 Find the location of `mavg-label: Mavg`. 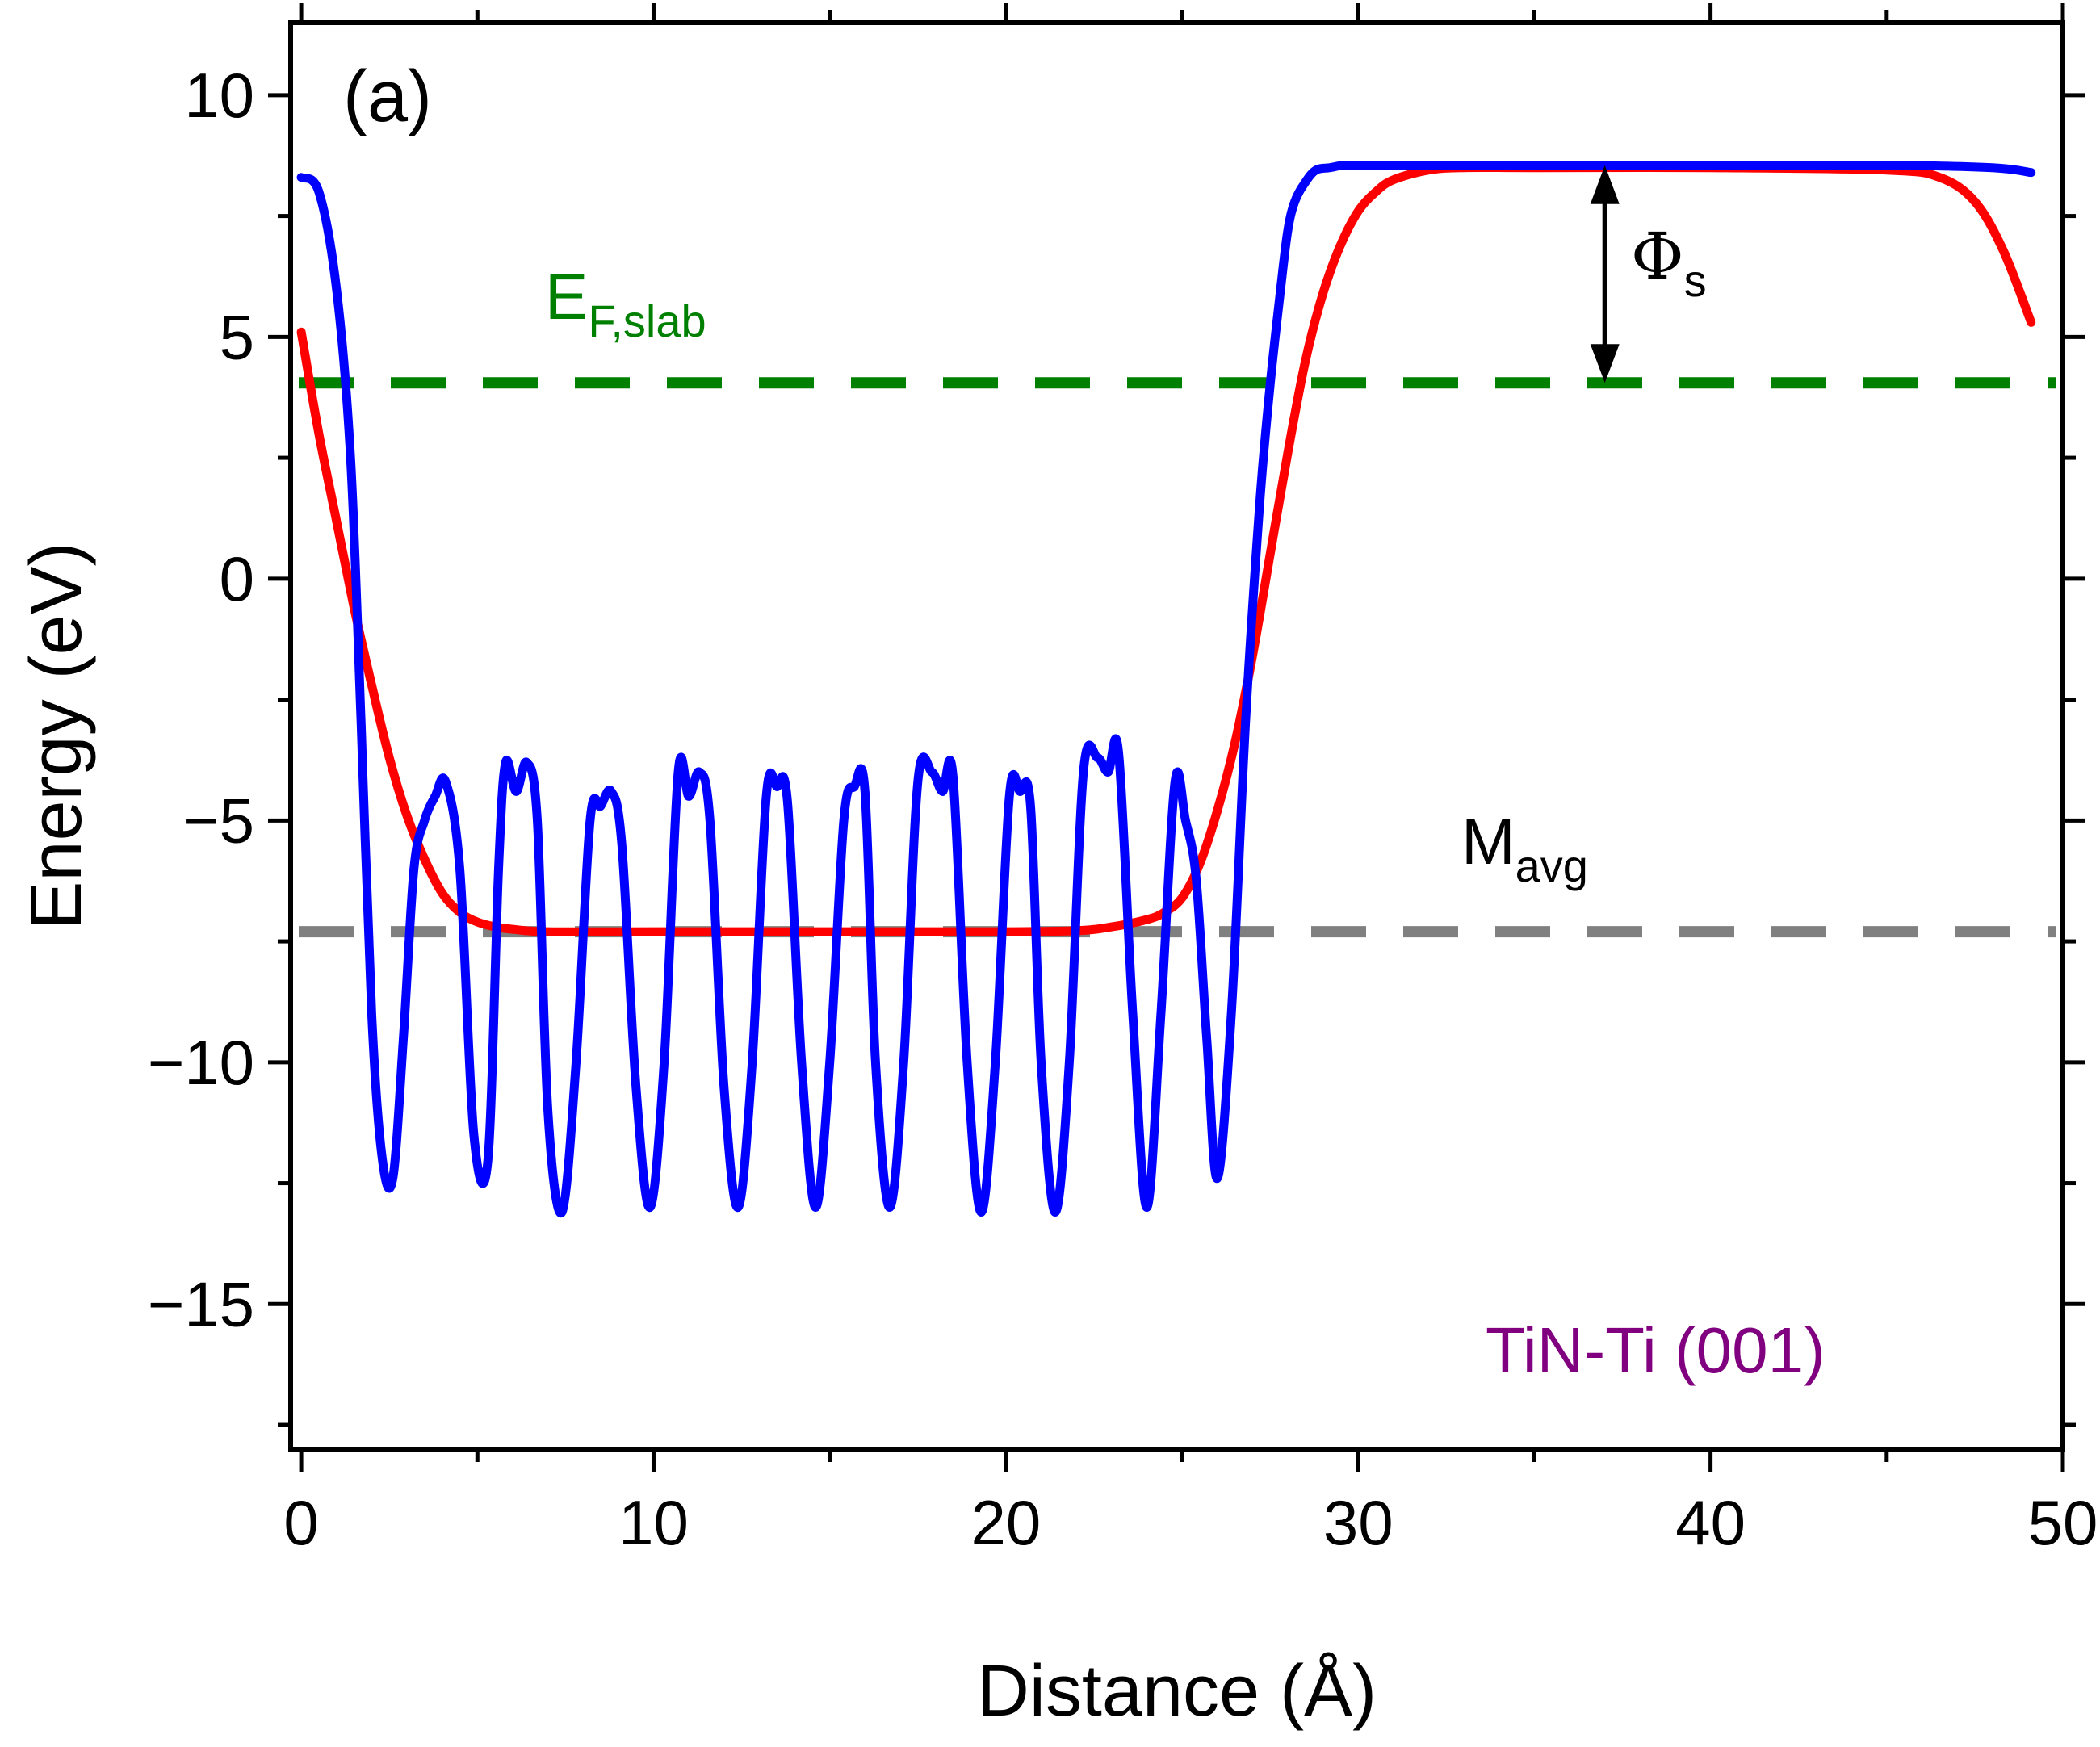

mavg-label: Mavg is located at coordinates (1524, 848).